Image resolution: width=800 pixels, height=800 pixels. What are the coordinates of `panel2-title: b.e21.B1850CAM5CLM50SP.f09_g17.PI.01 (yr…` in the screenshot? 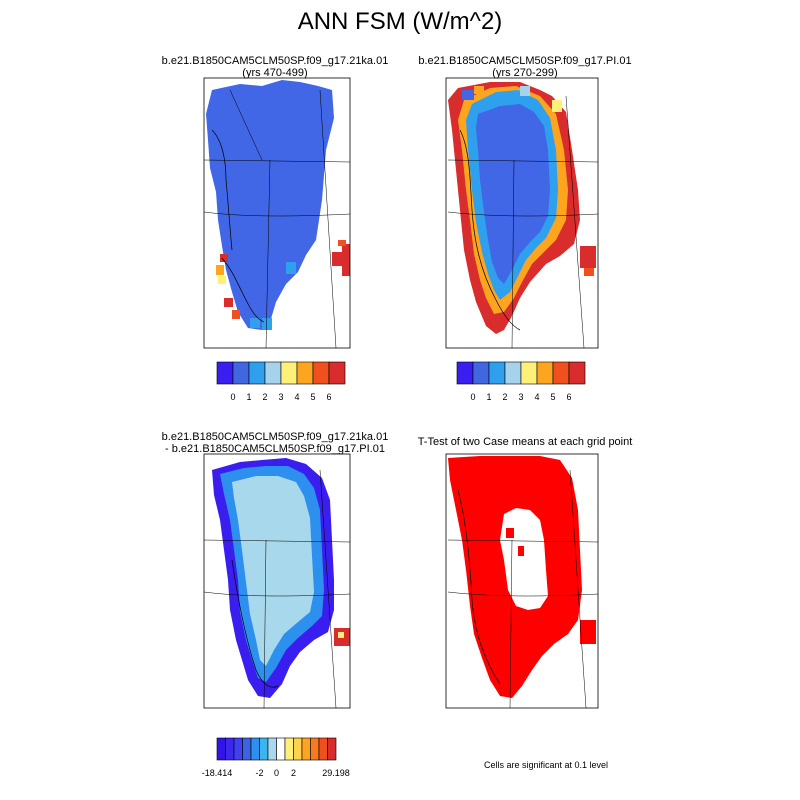 It's located at (525, 67).